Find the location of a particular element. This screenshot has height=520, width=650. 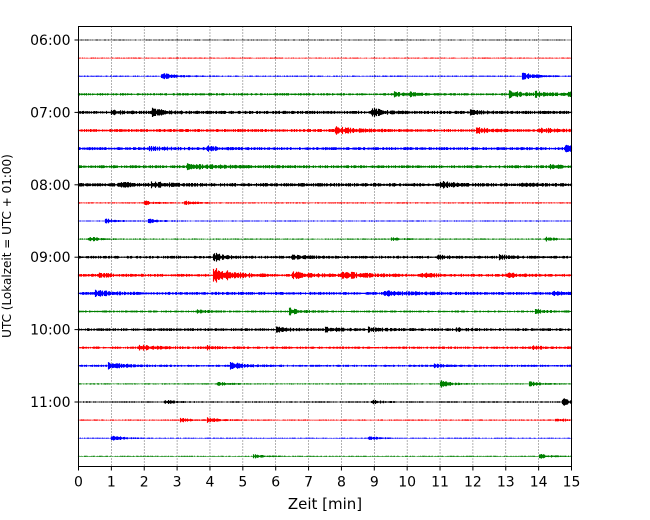

x-tick-label: 13 is located at coordinates (506, 483).